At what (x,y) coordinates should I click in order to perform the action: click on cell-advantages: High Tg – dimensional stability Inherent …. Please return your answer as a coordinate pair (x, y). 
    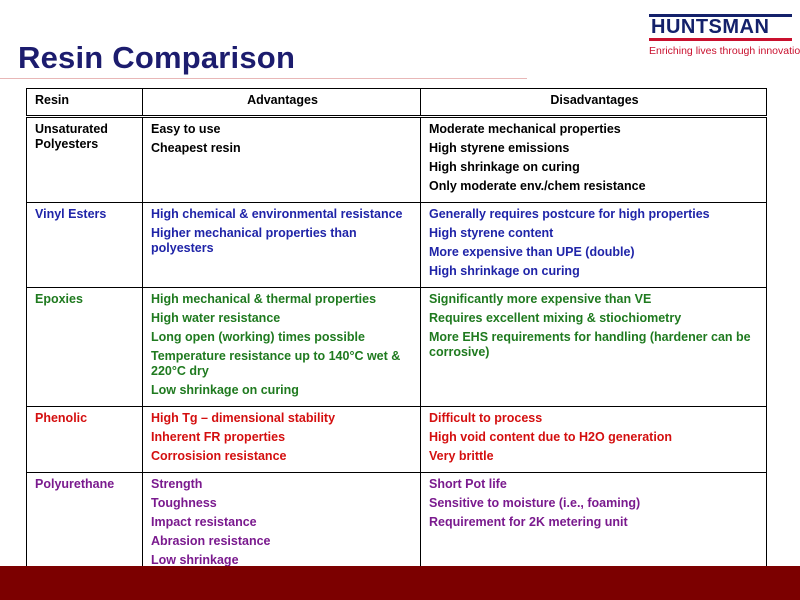
    Looking at the image, I should click on (281, 439).